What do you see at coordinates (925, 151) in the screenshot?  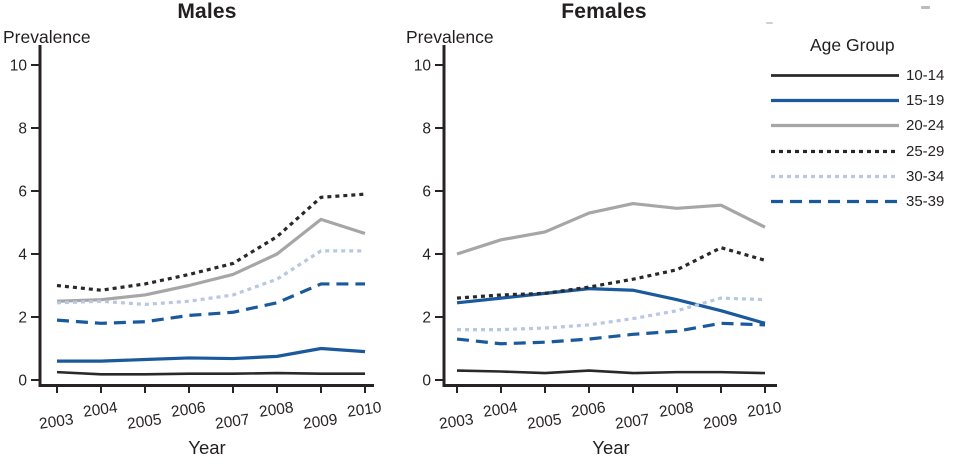 I see `legend-item-label: 25-29` at bounding box center [925, 151].